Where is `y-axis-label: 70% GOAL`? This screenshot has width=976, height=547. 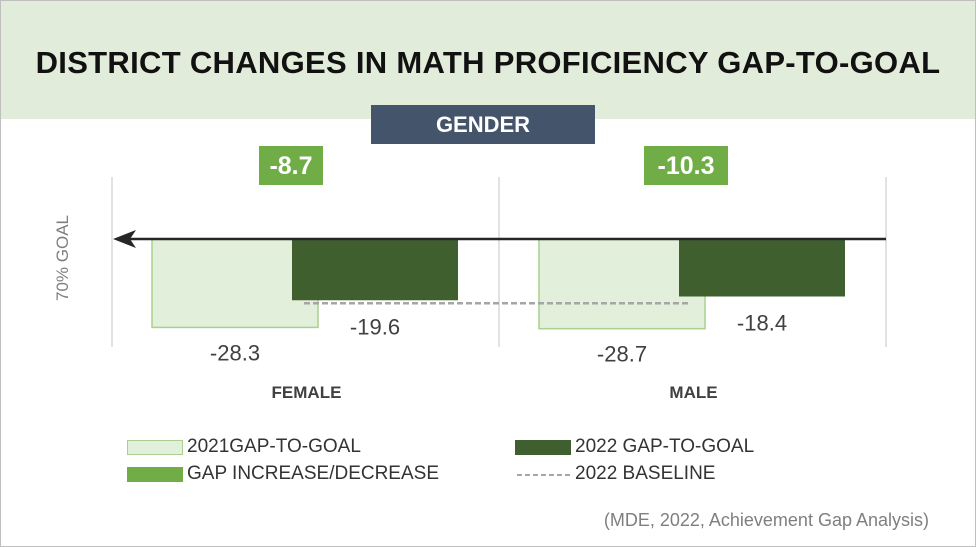 y-axis-label: 70% GOAL is located at coordinates (62, 258).